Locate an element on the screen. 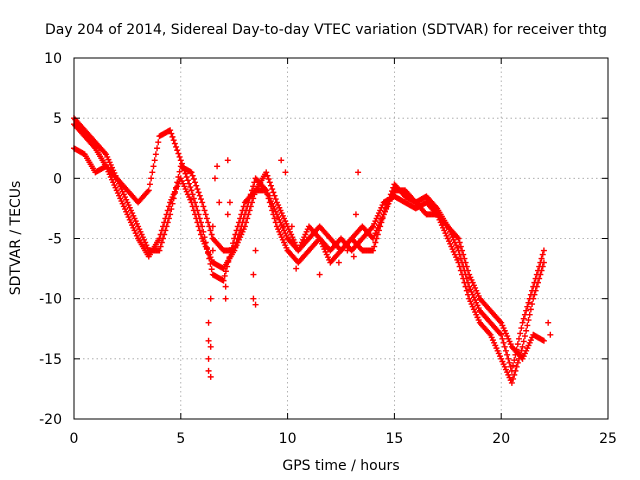 The image size is (640, 480). y-tick-label: -15 is located at coordinates (50, 360).